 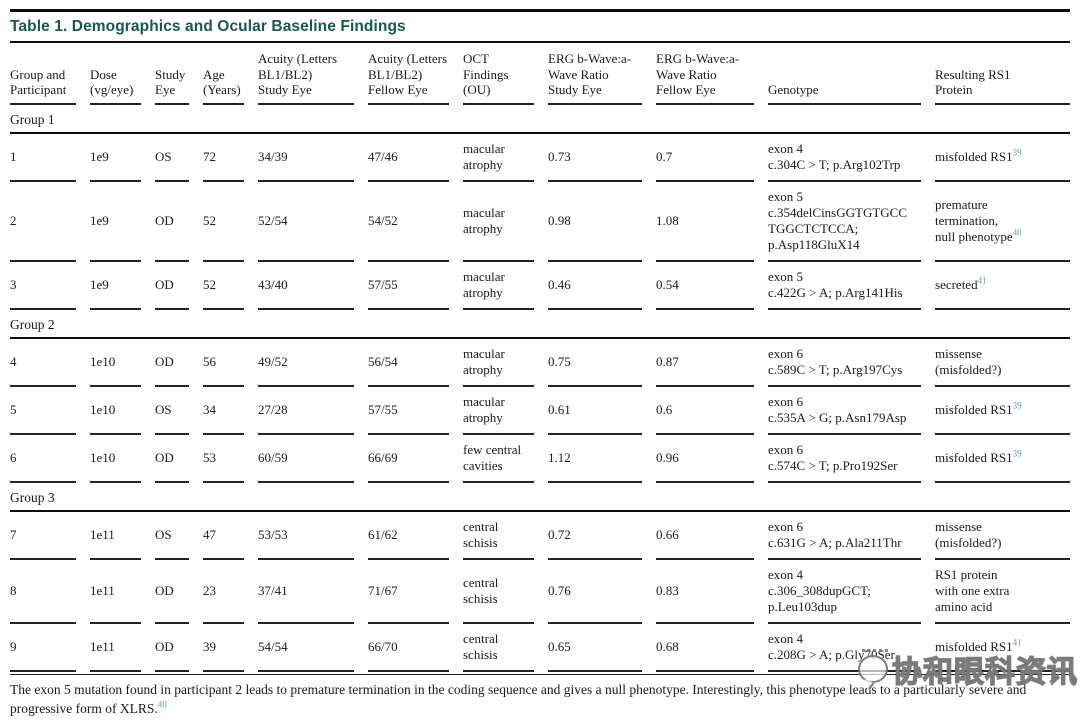 I want to click on column-header-acuity-fellow: Acuity (Letters BL1/BL2) Fellow Eye, so click(x=408, y=74).